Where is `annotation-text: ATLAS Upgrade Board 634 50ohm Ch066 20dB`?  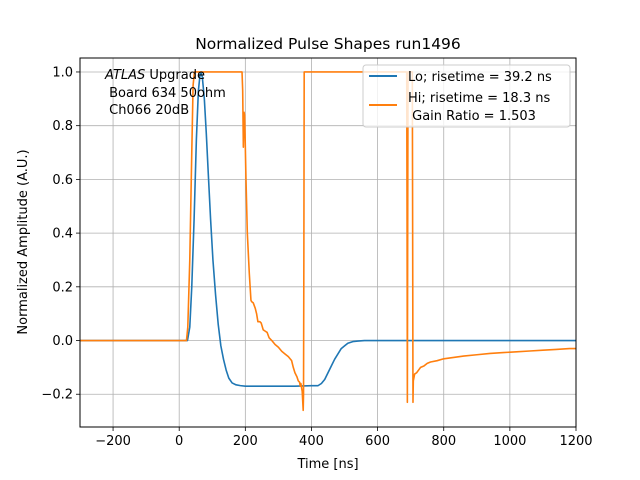 annotation-text: ATLAS Upgrade Board 634 50ohm Ch066 20dB is located at coordinates (165, 93).